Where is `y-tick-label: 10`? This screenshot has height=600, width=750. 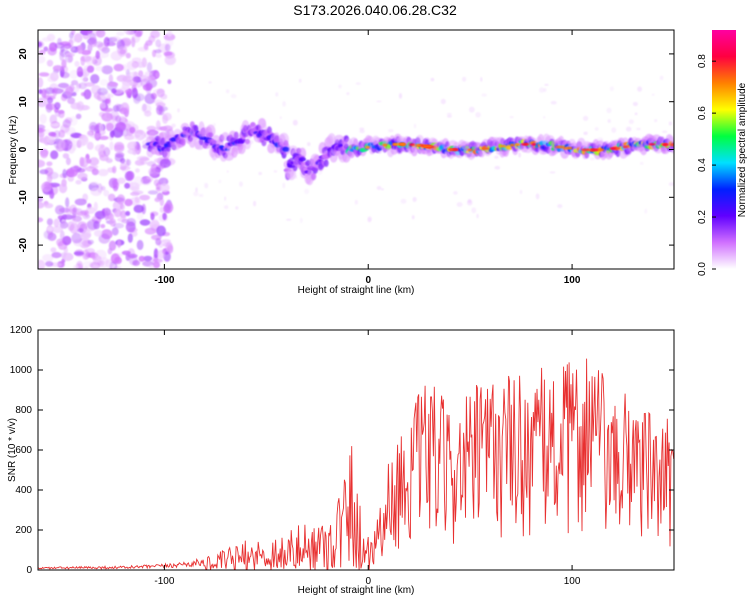 y-tick-label: 10 is located at coordinates (23, 102).